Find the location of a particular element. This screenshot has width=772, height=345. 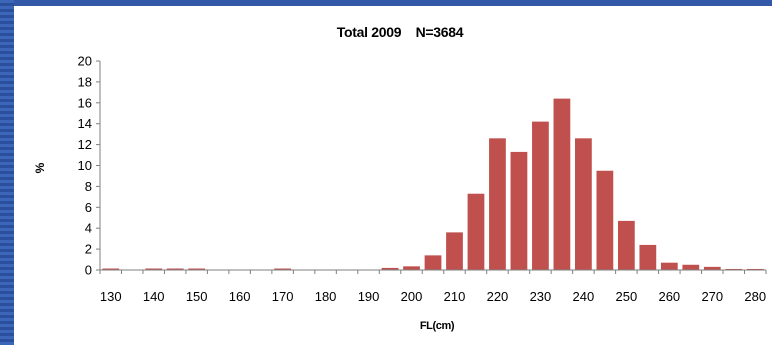

x-tick-label: 130 is located at coordinates (111, 296).